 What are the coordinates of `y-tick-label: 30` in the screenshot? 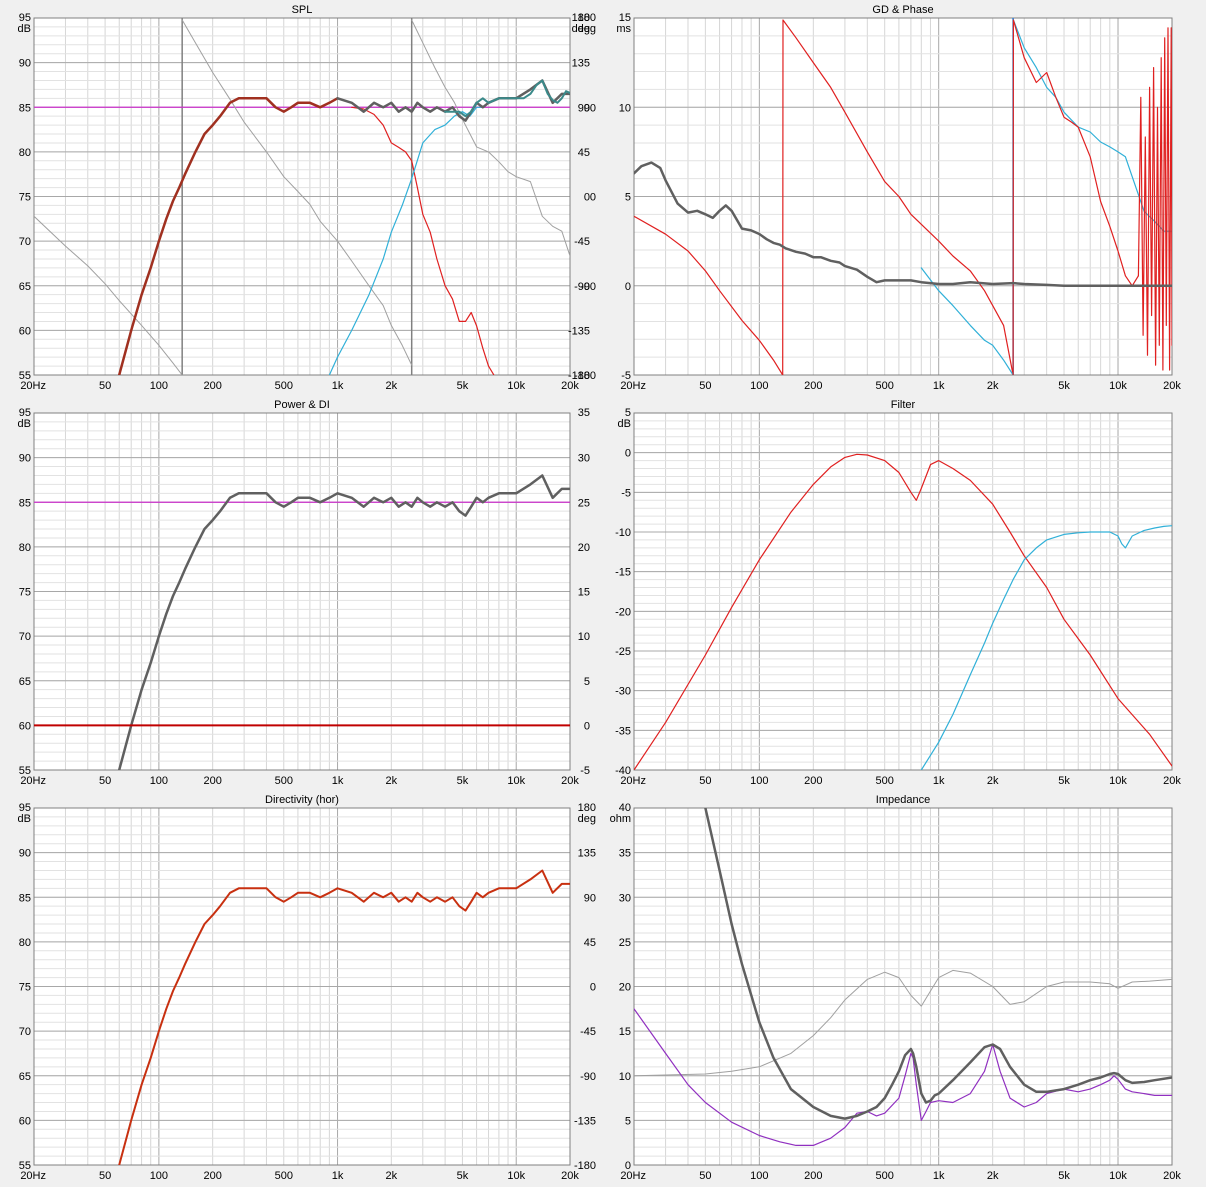 It's located at (625, 898).